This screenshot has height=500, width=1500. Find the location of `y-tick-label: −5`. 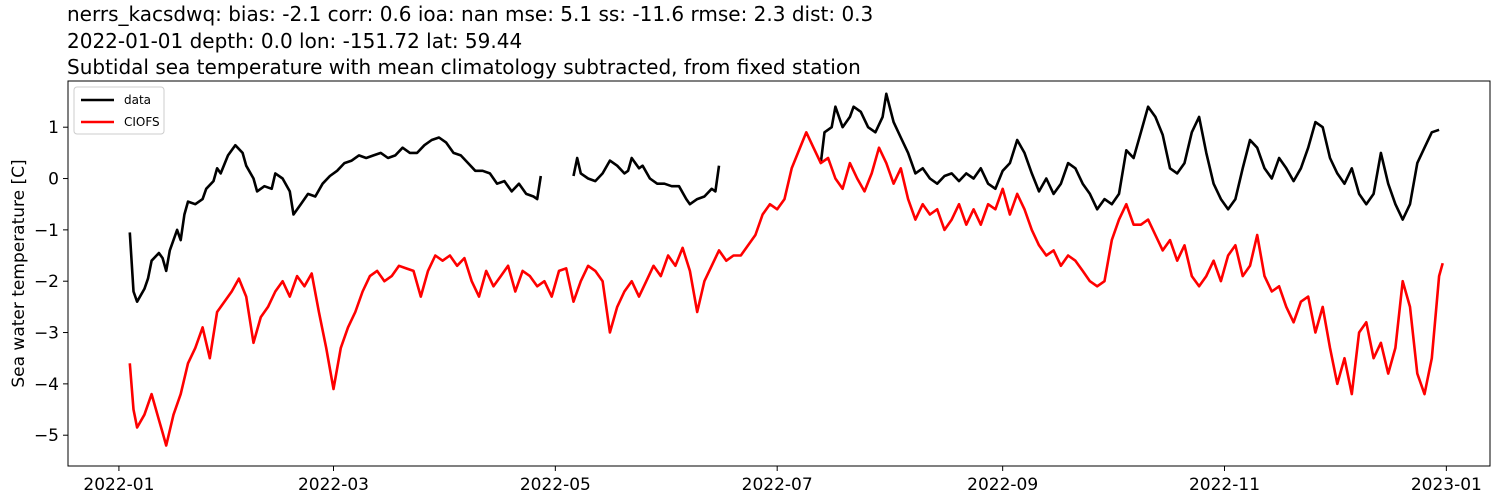

y-tick-label: −5 is located at coordinates (46, 436).